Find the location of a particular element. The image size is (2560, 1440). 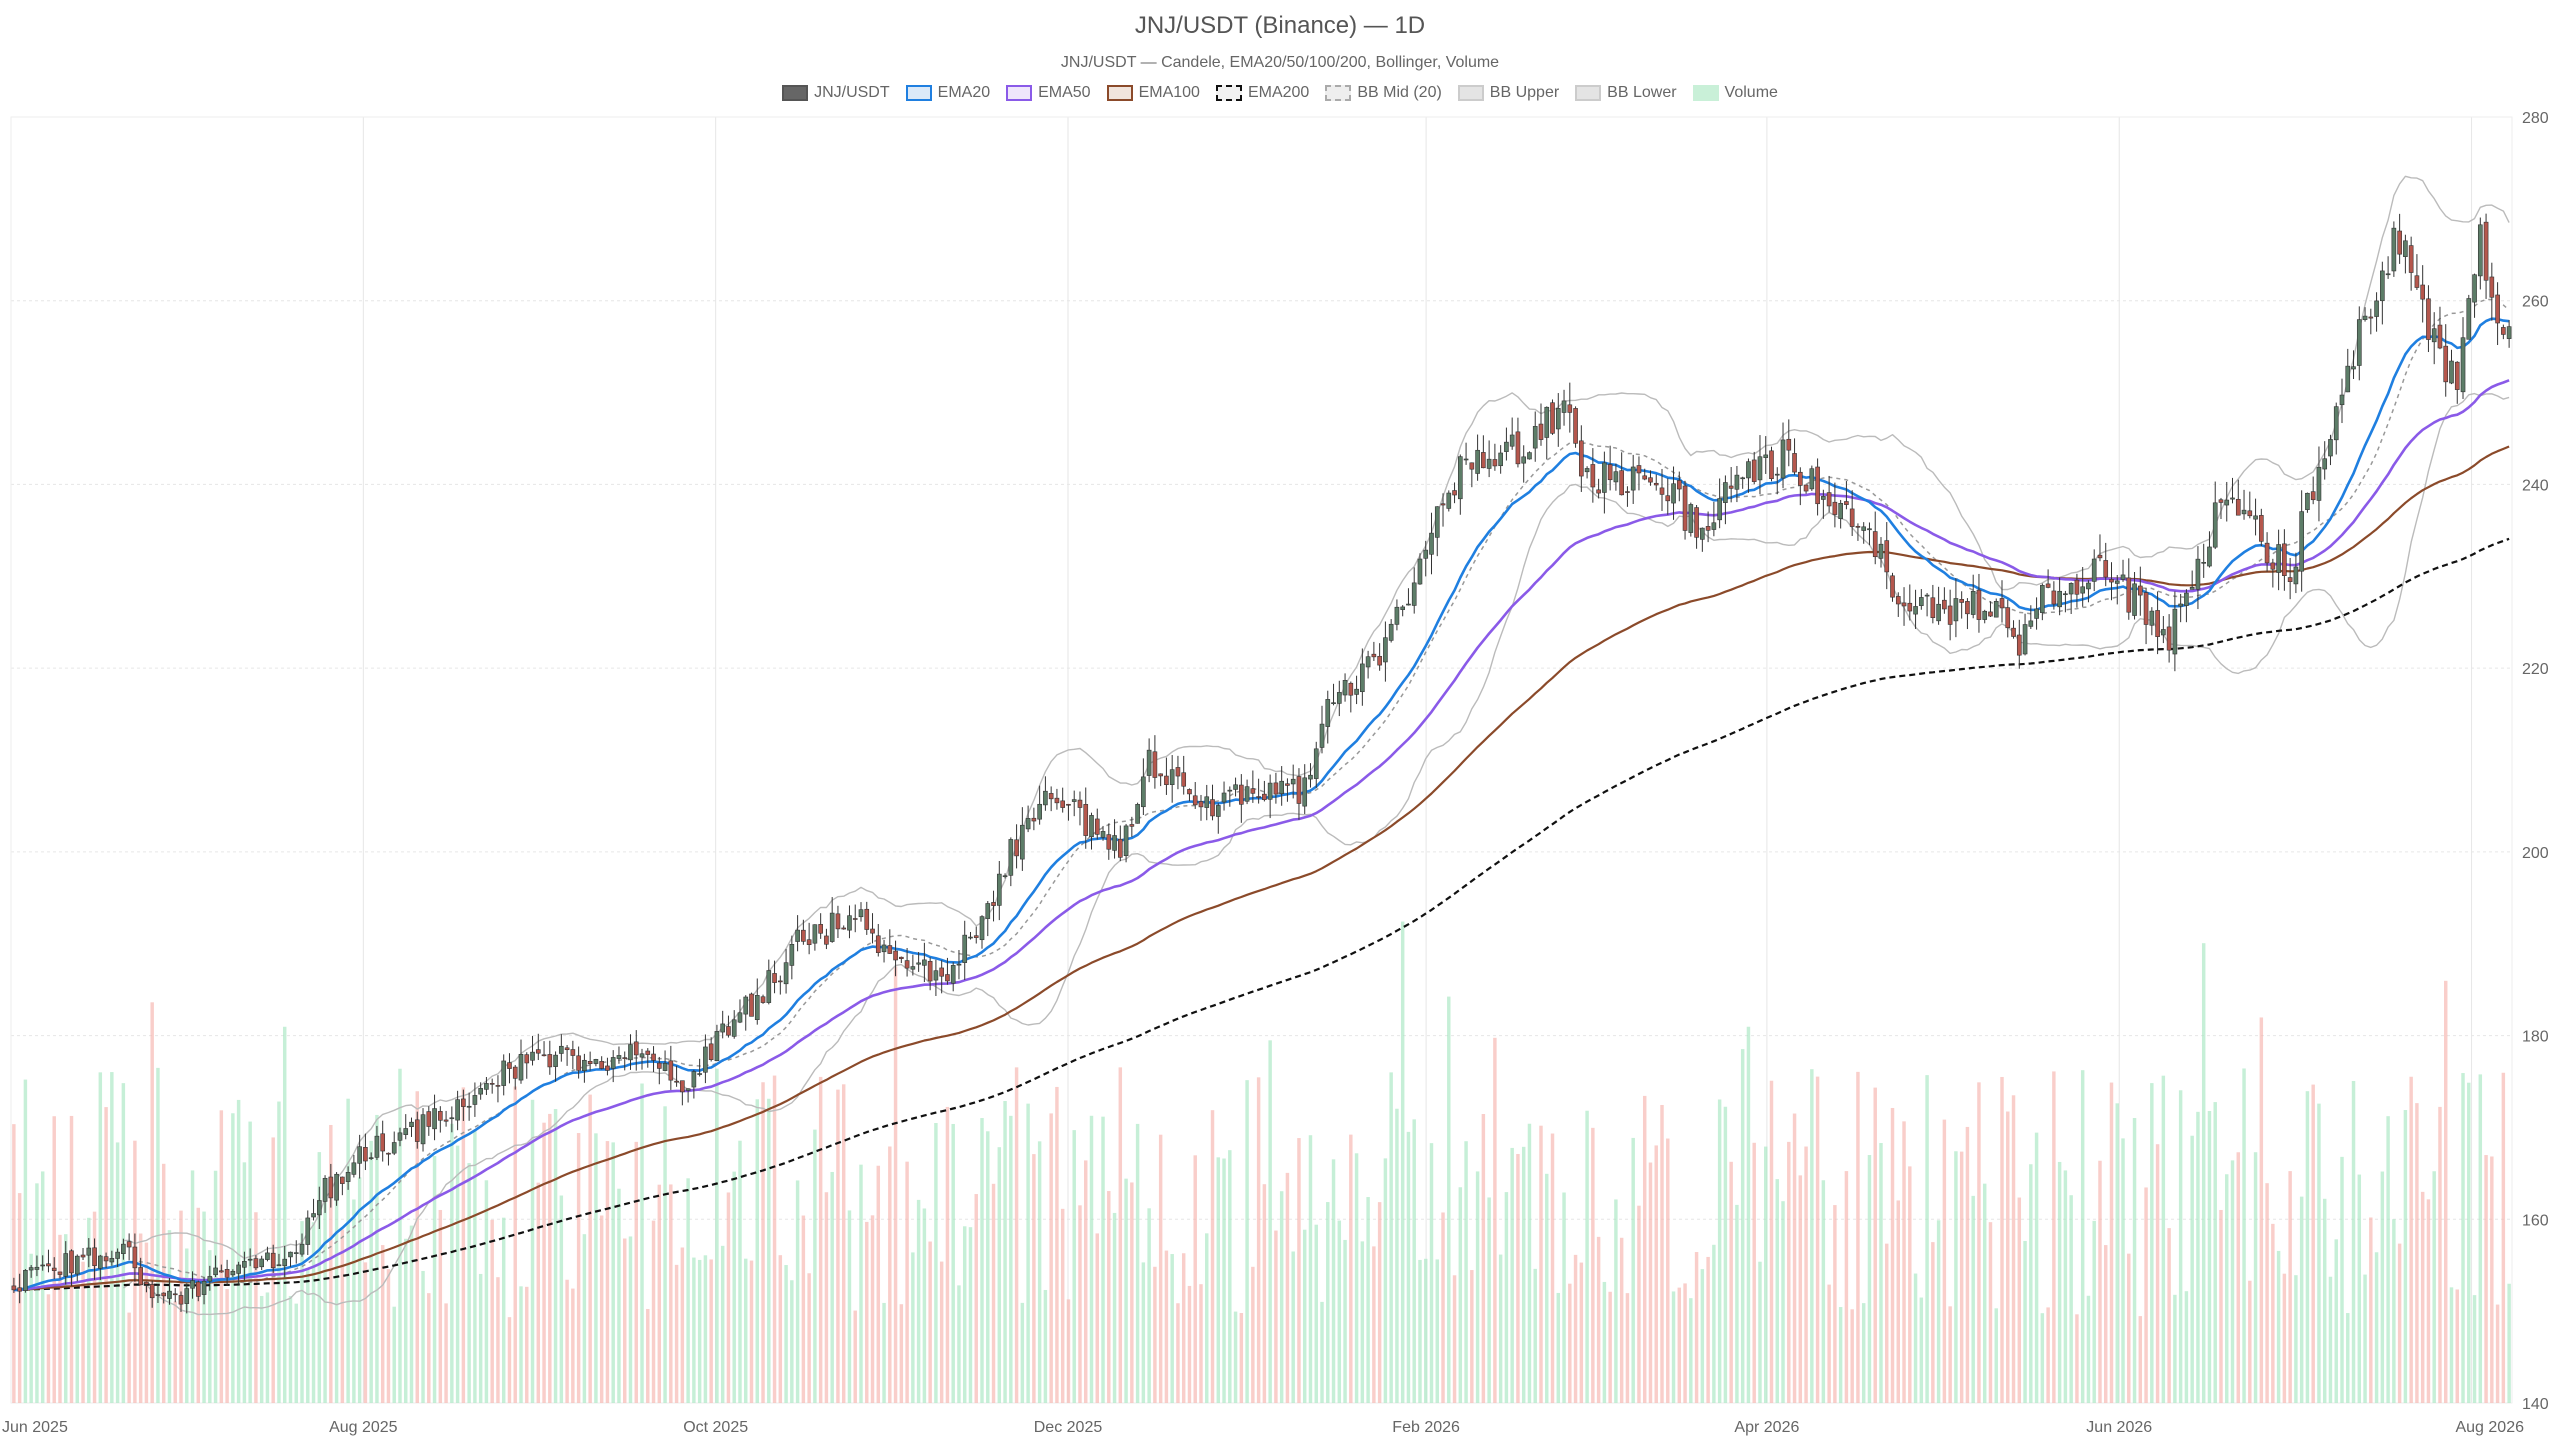

legend-item: JNJ/USDT is located at coordinates (836, 93).